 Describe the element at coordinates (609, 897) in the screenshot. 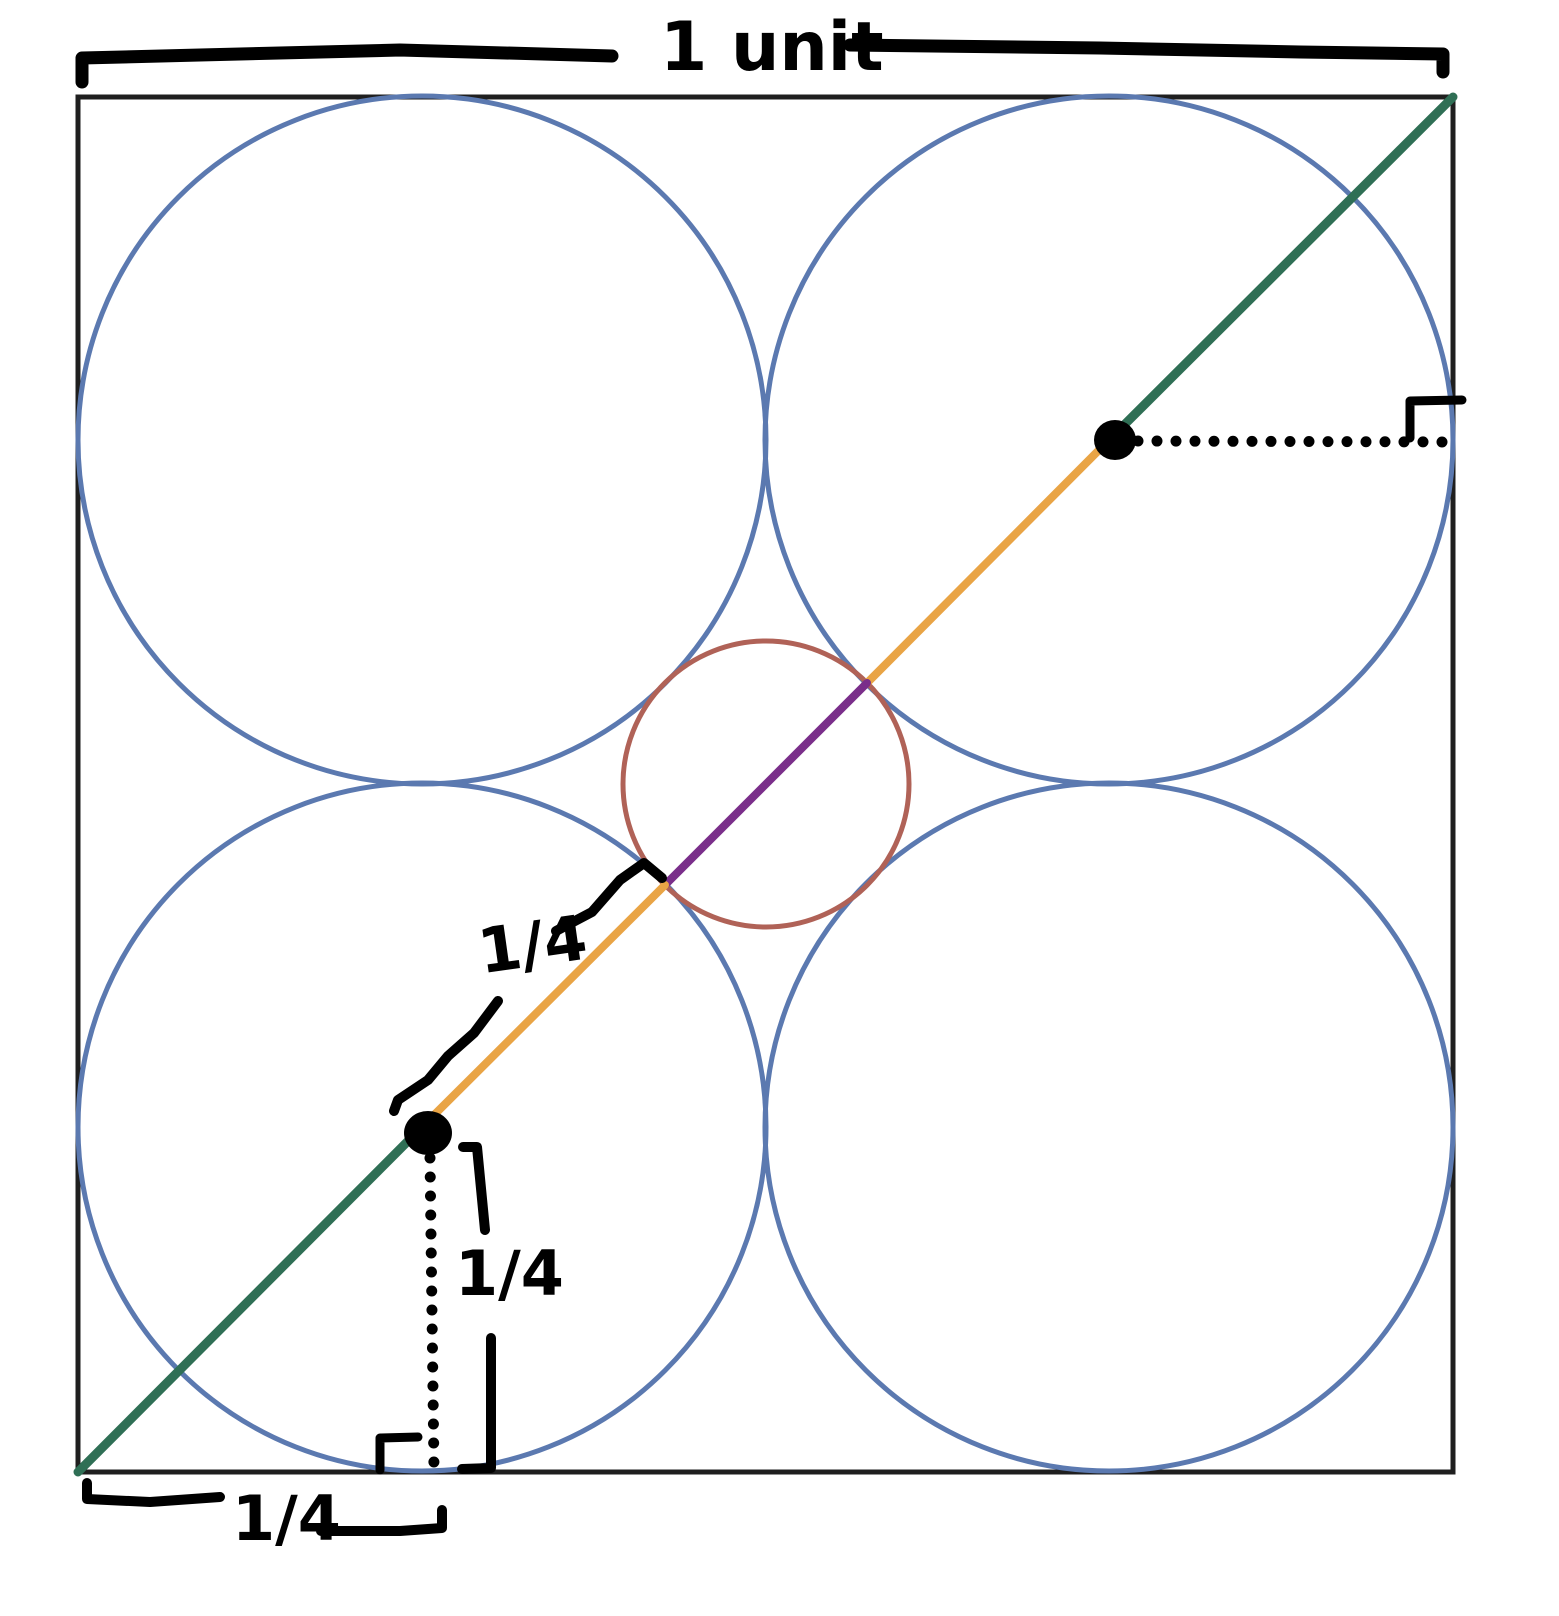

I see `diagonal-bracket-upper` at that location.